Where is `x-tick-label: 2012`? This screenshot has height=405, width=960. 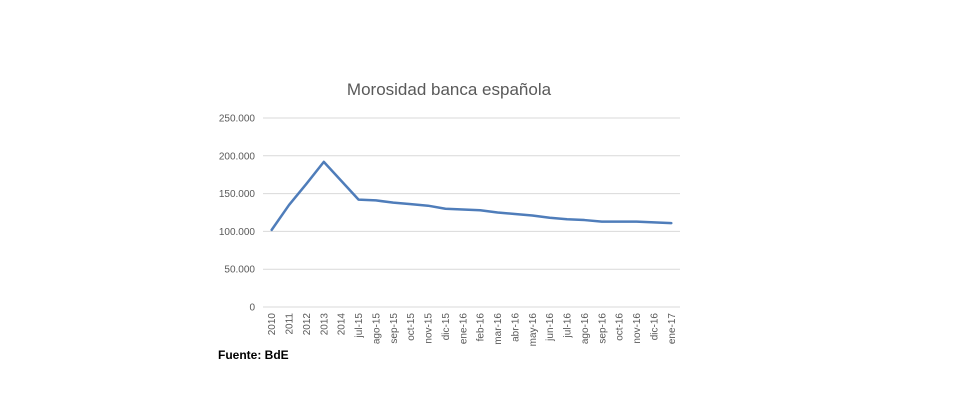 x-tick-label: 2012 is located at coordinates (307, 324).